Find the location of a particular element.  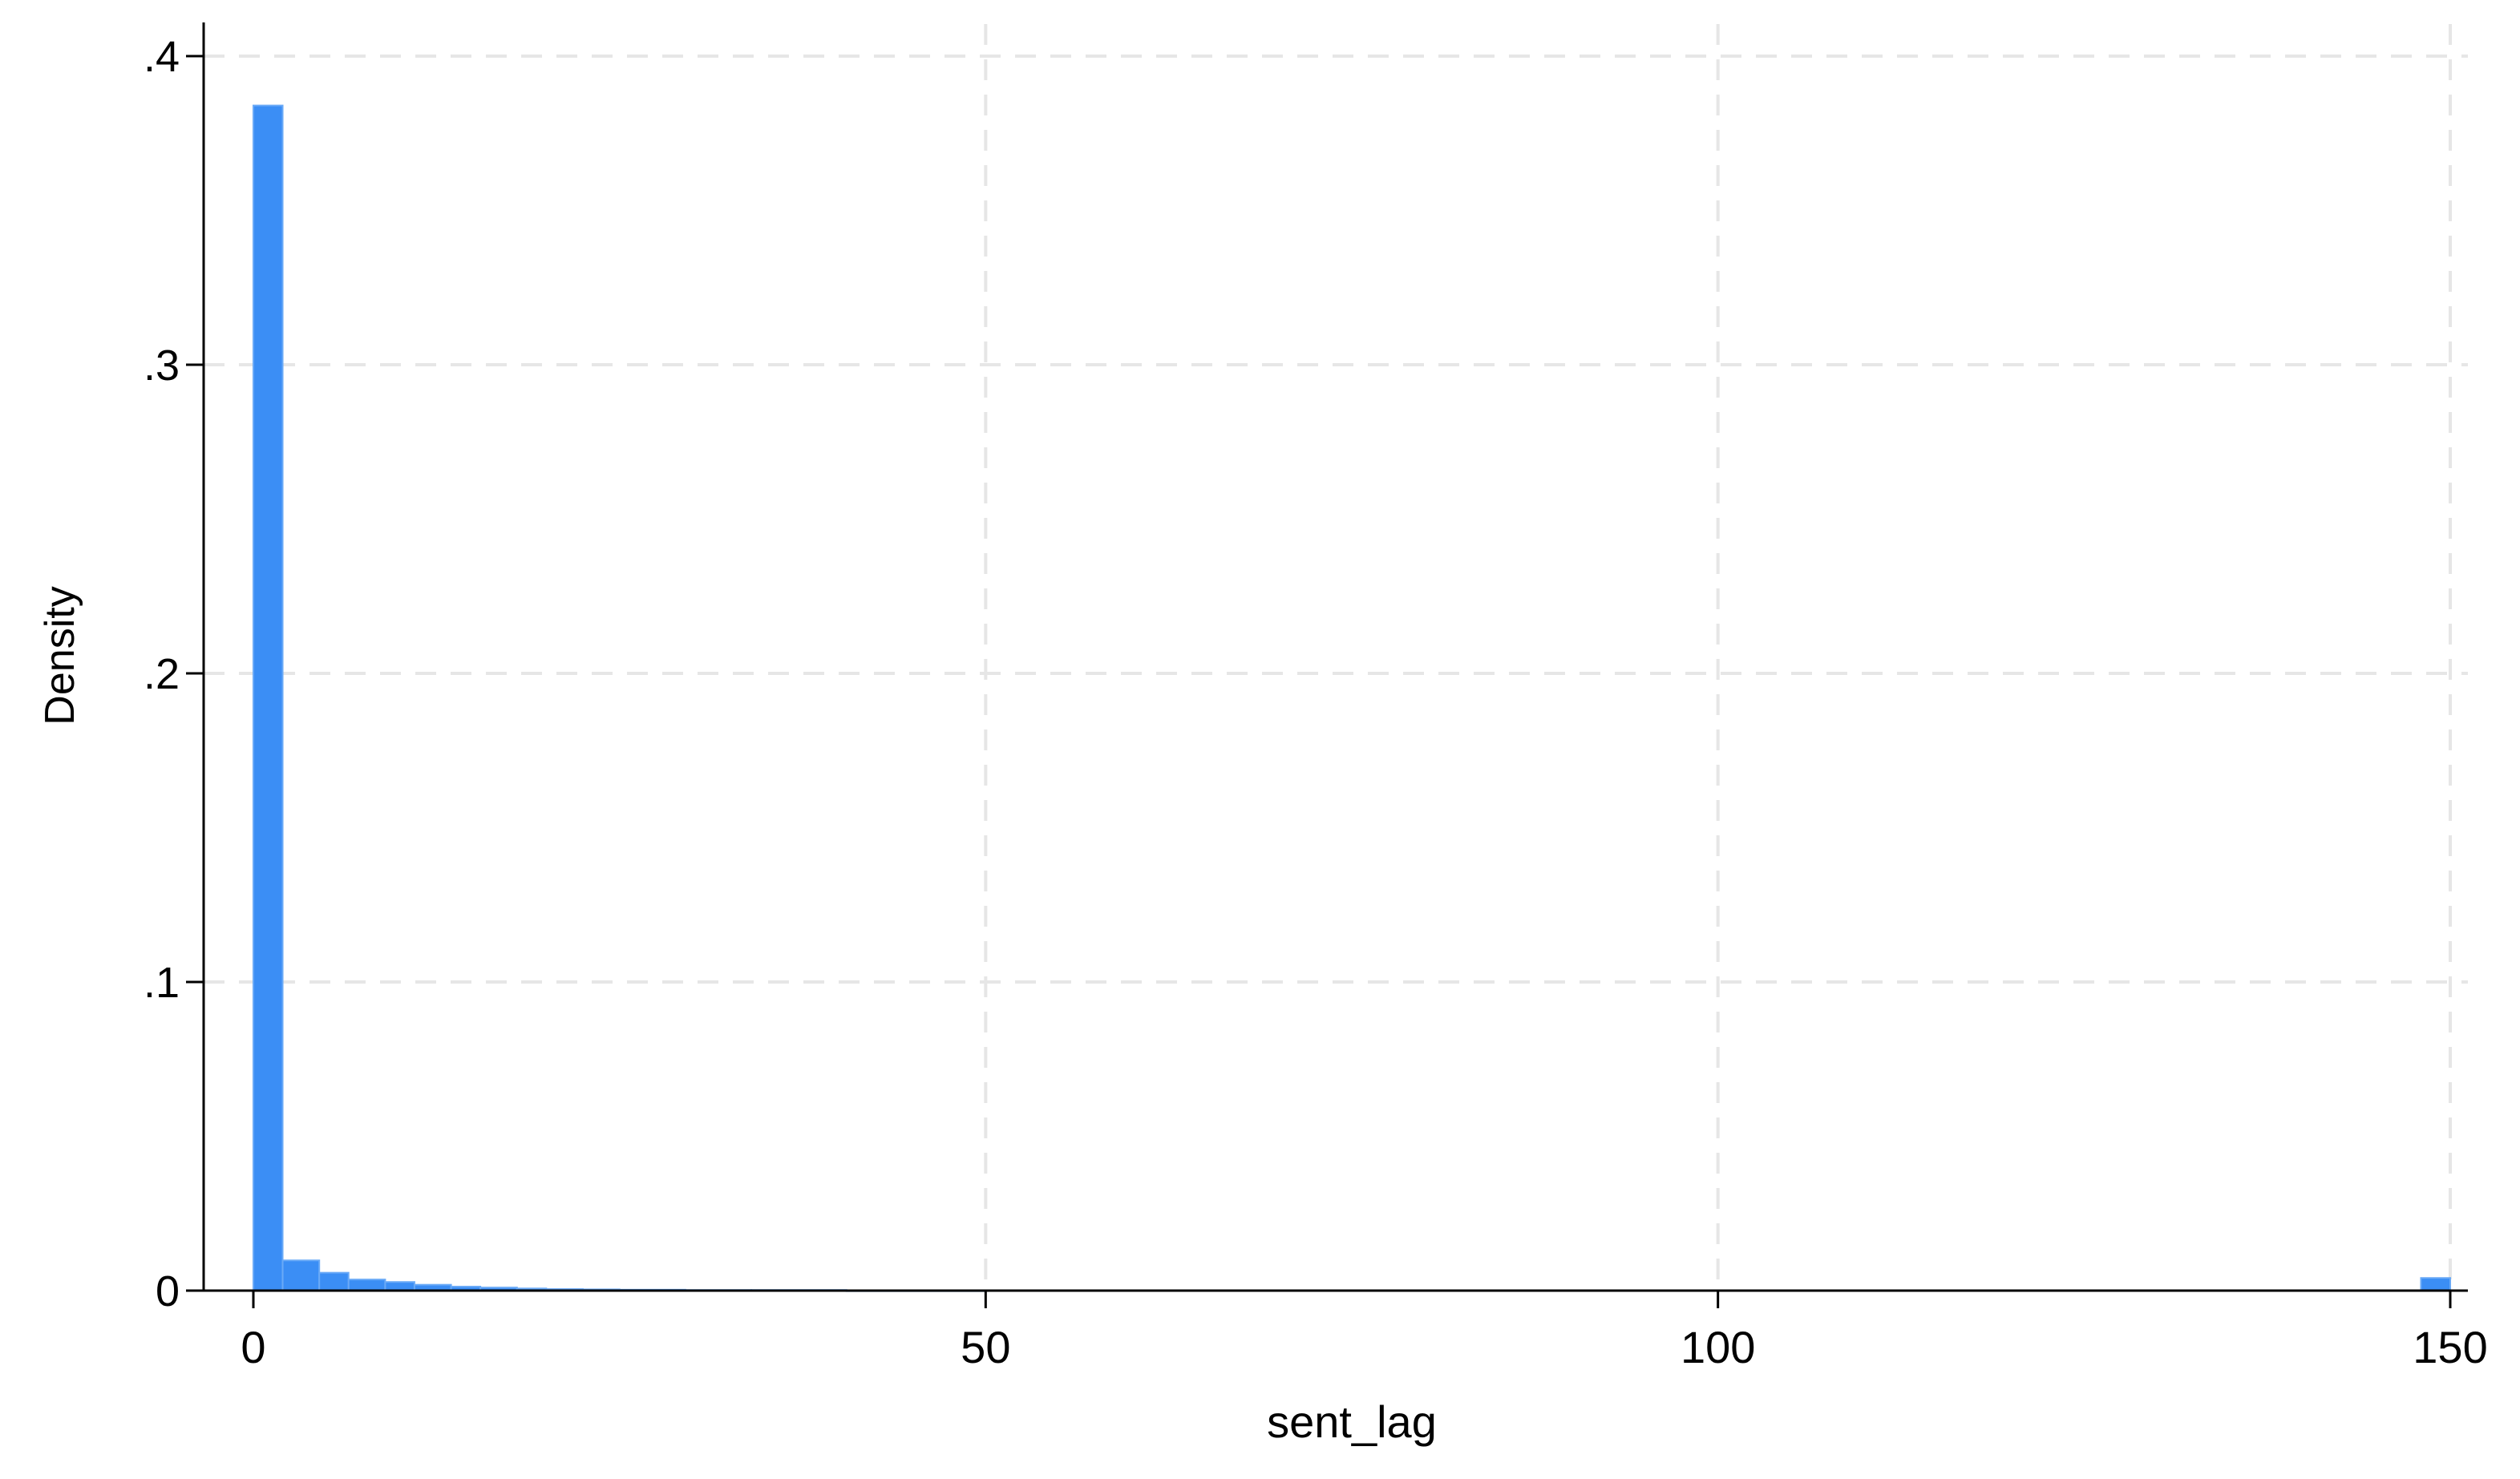

y-tick-label: .2 is located at coordinates (162, 674).